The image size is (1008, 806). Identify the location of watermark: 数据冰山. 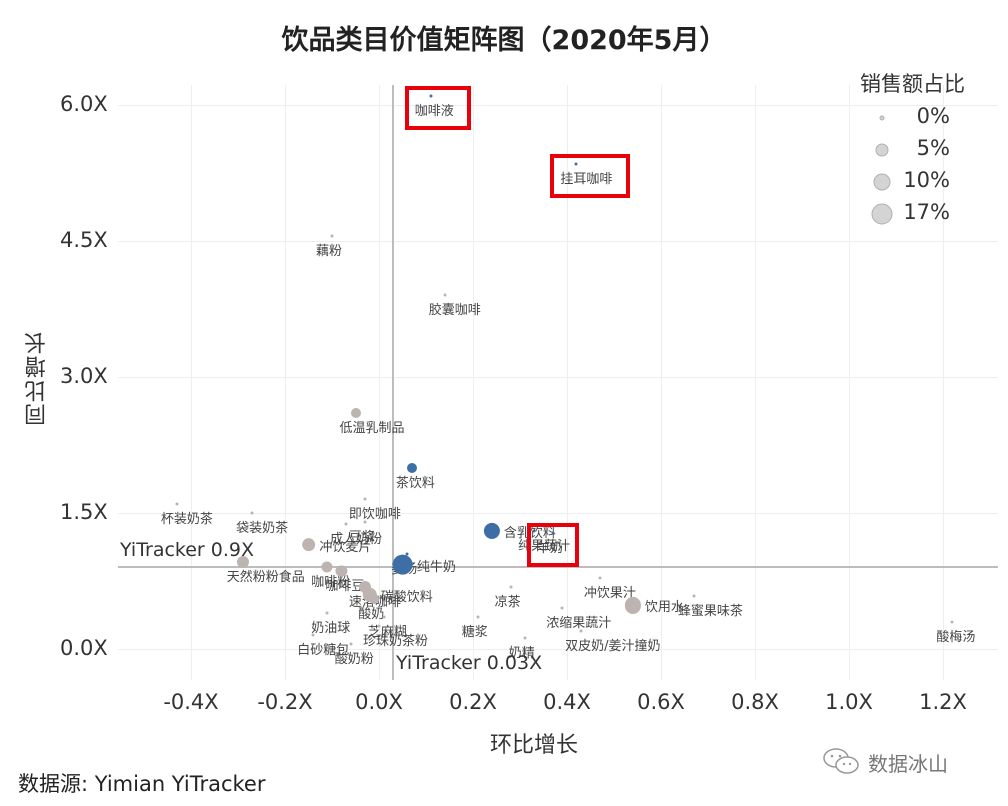
(885, 762).